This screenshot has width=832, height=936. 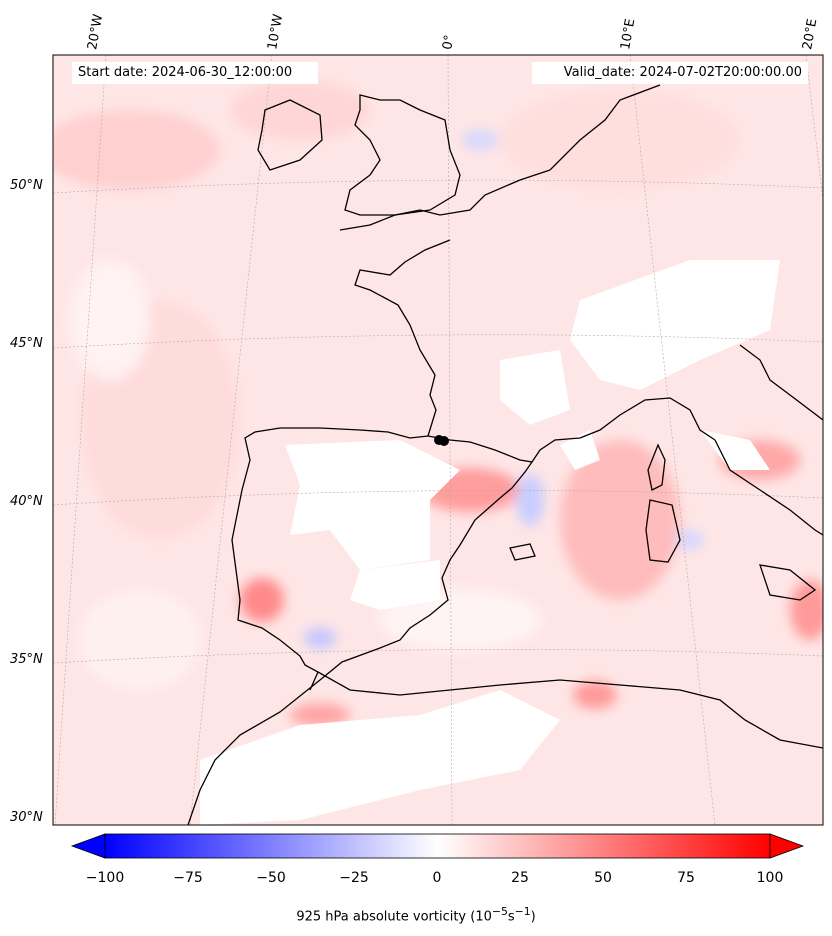 I want to click on colorbar-min-arrow, so click(x=88, y=846).